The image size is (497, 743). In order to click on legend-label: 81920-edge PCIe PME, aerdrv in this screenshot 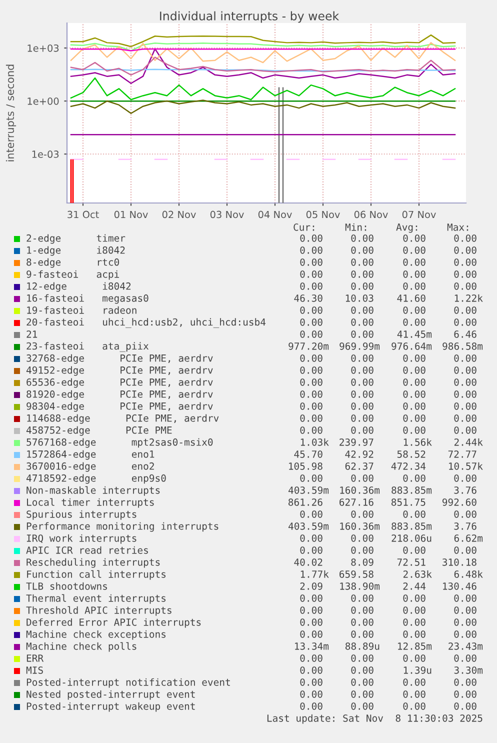, I will do `click(119, 395)`.